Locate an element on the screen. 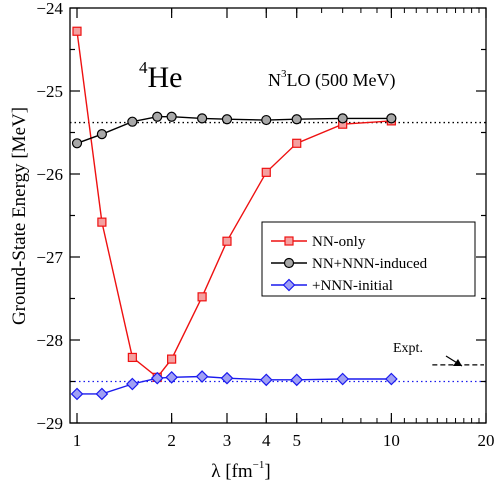  series-nn-nnn-induced is located at coordinates (234, 130).